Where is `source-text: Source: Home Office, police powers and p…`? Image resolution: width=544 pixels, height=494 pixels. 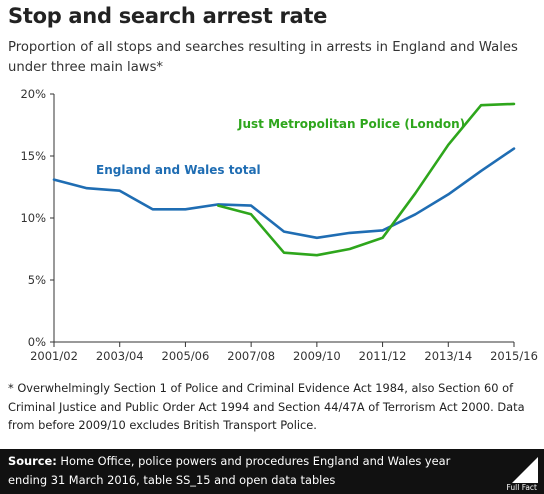
source-text: Source: Home Office, police powers and p… is located at coordinates (243, 470).